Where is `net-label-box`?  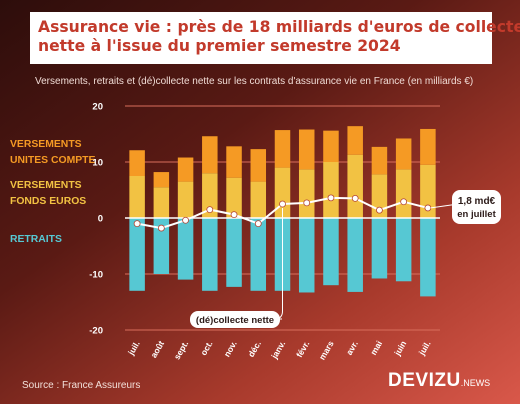 net-label-box is located at coordinates (235, 319).